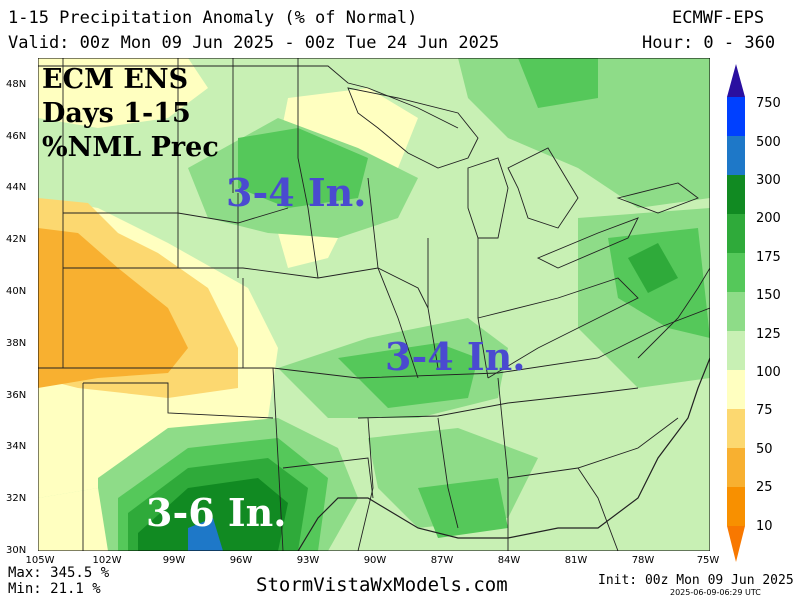 This screenshot has height=600, width=800. I want to click on legend-label-300: 300, so click(768, 180).